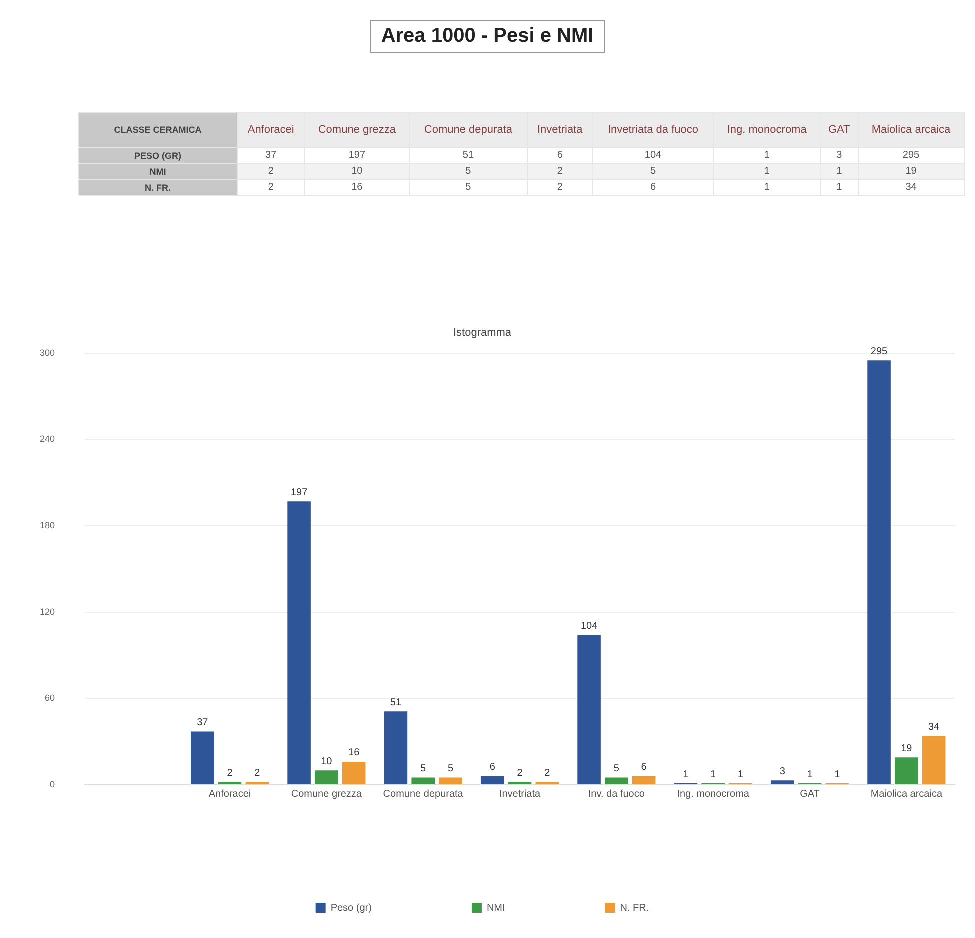 This screenshot has height=938, width=975. I want to click on legend-label: N. FR., so click(635, 908).